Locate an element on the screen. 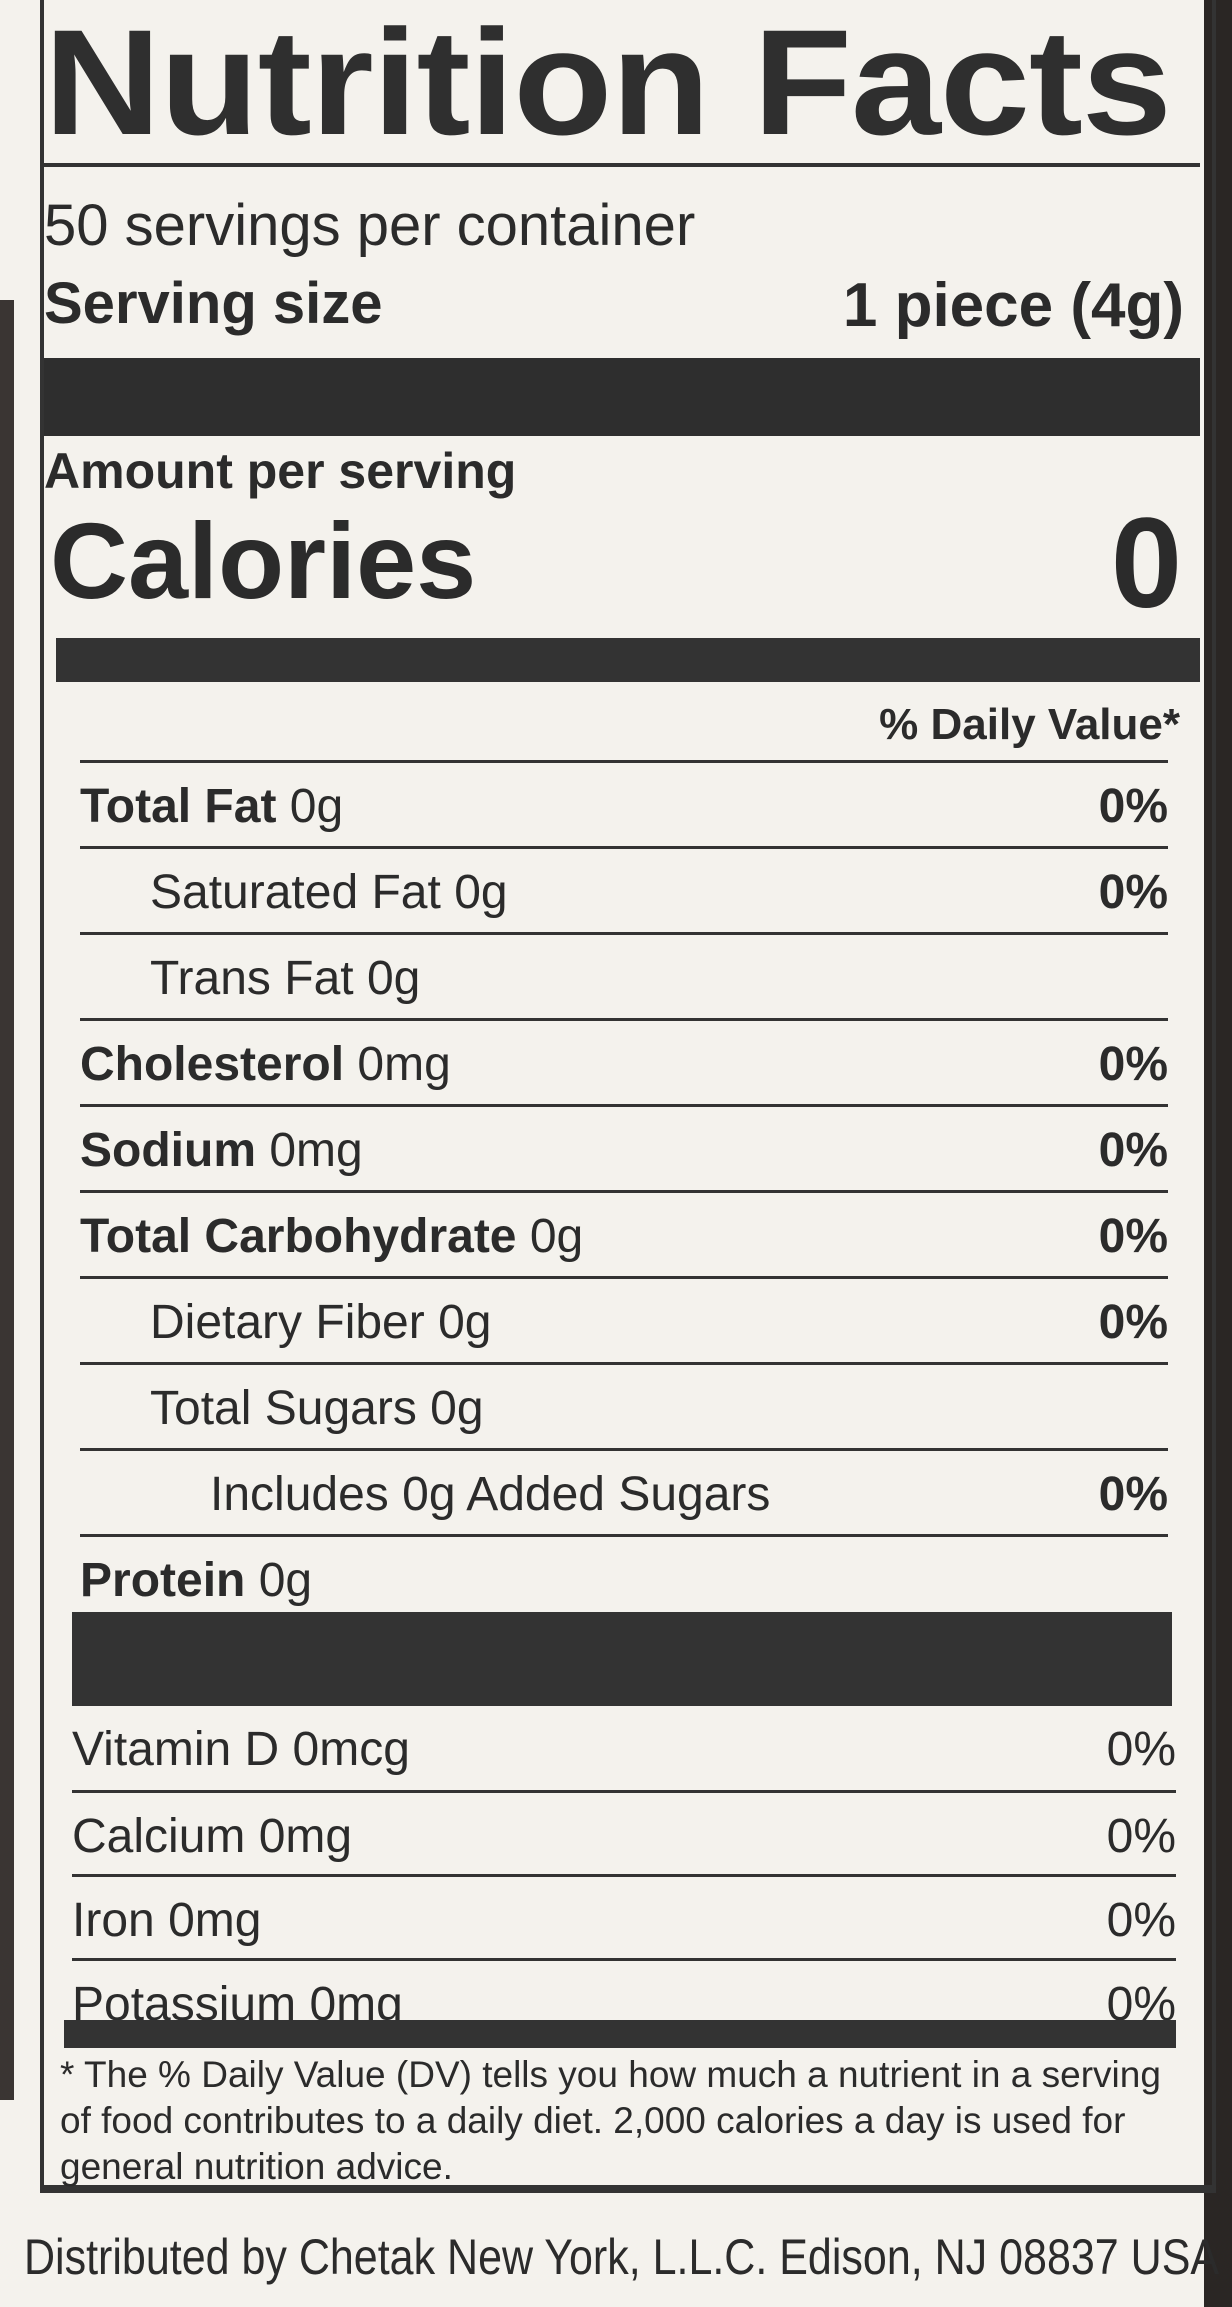  nutrient-label: Trans Fat 0g is located at coordinates (250, 978).